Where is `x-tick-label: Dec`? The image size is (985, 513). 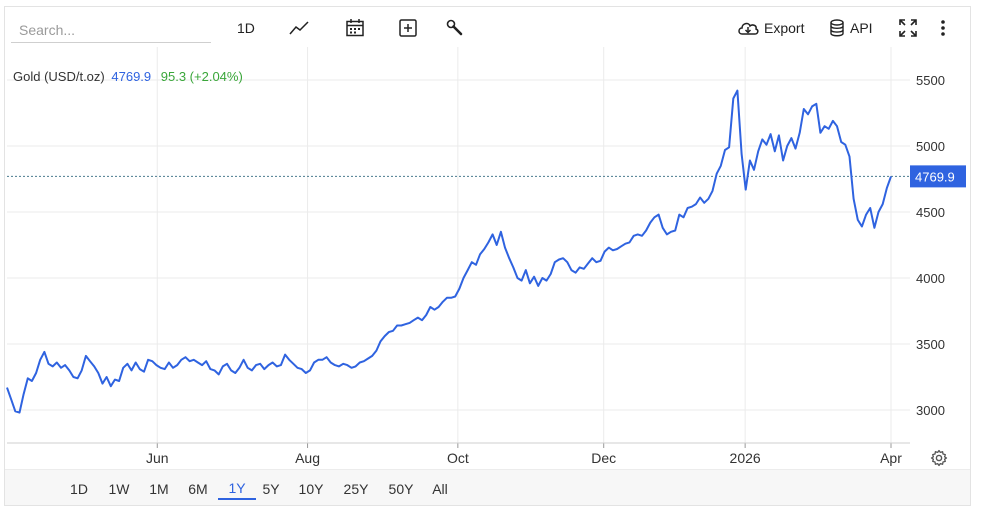 x-tick-label: Dec is located at coordinates (603, 458).